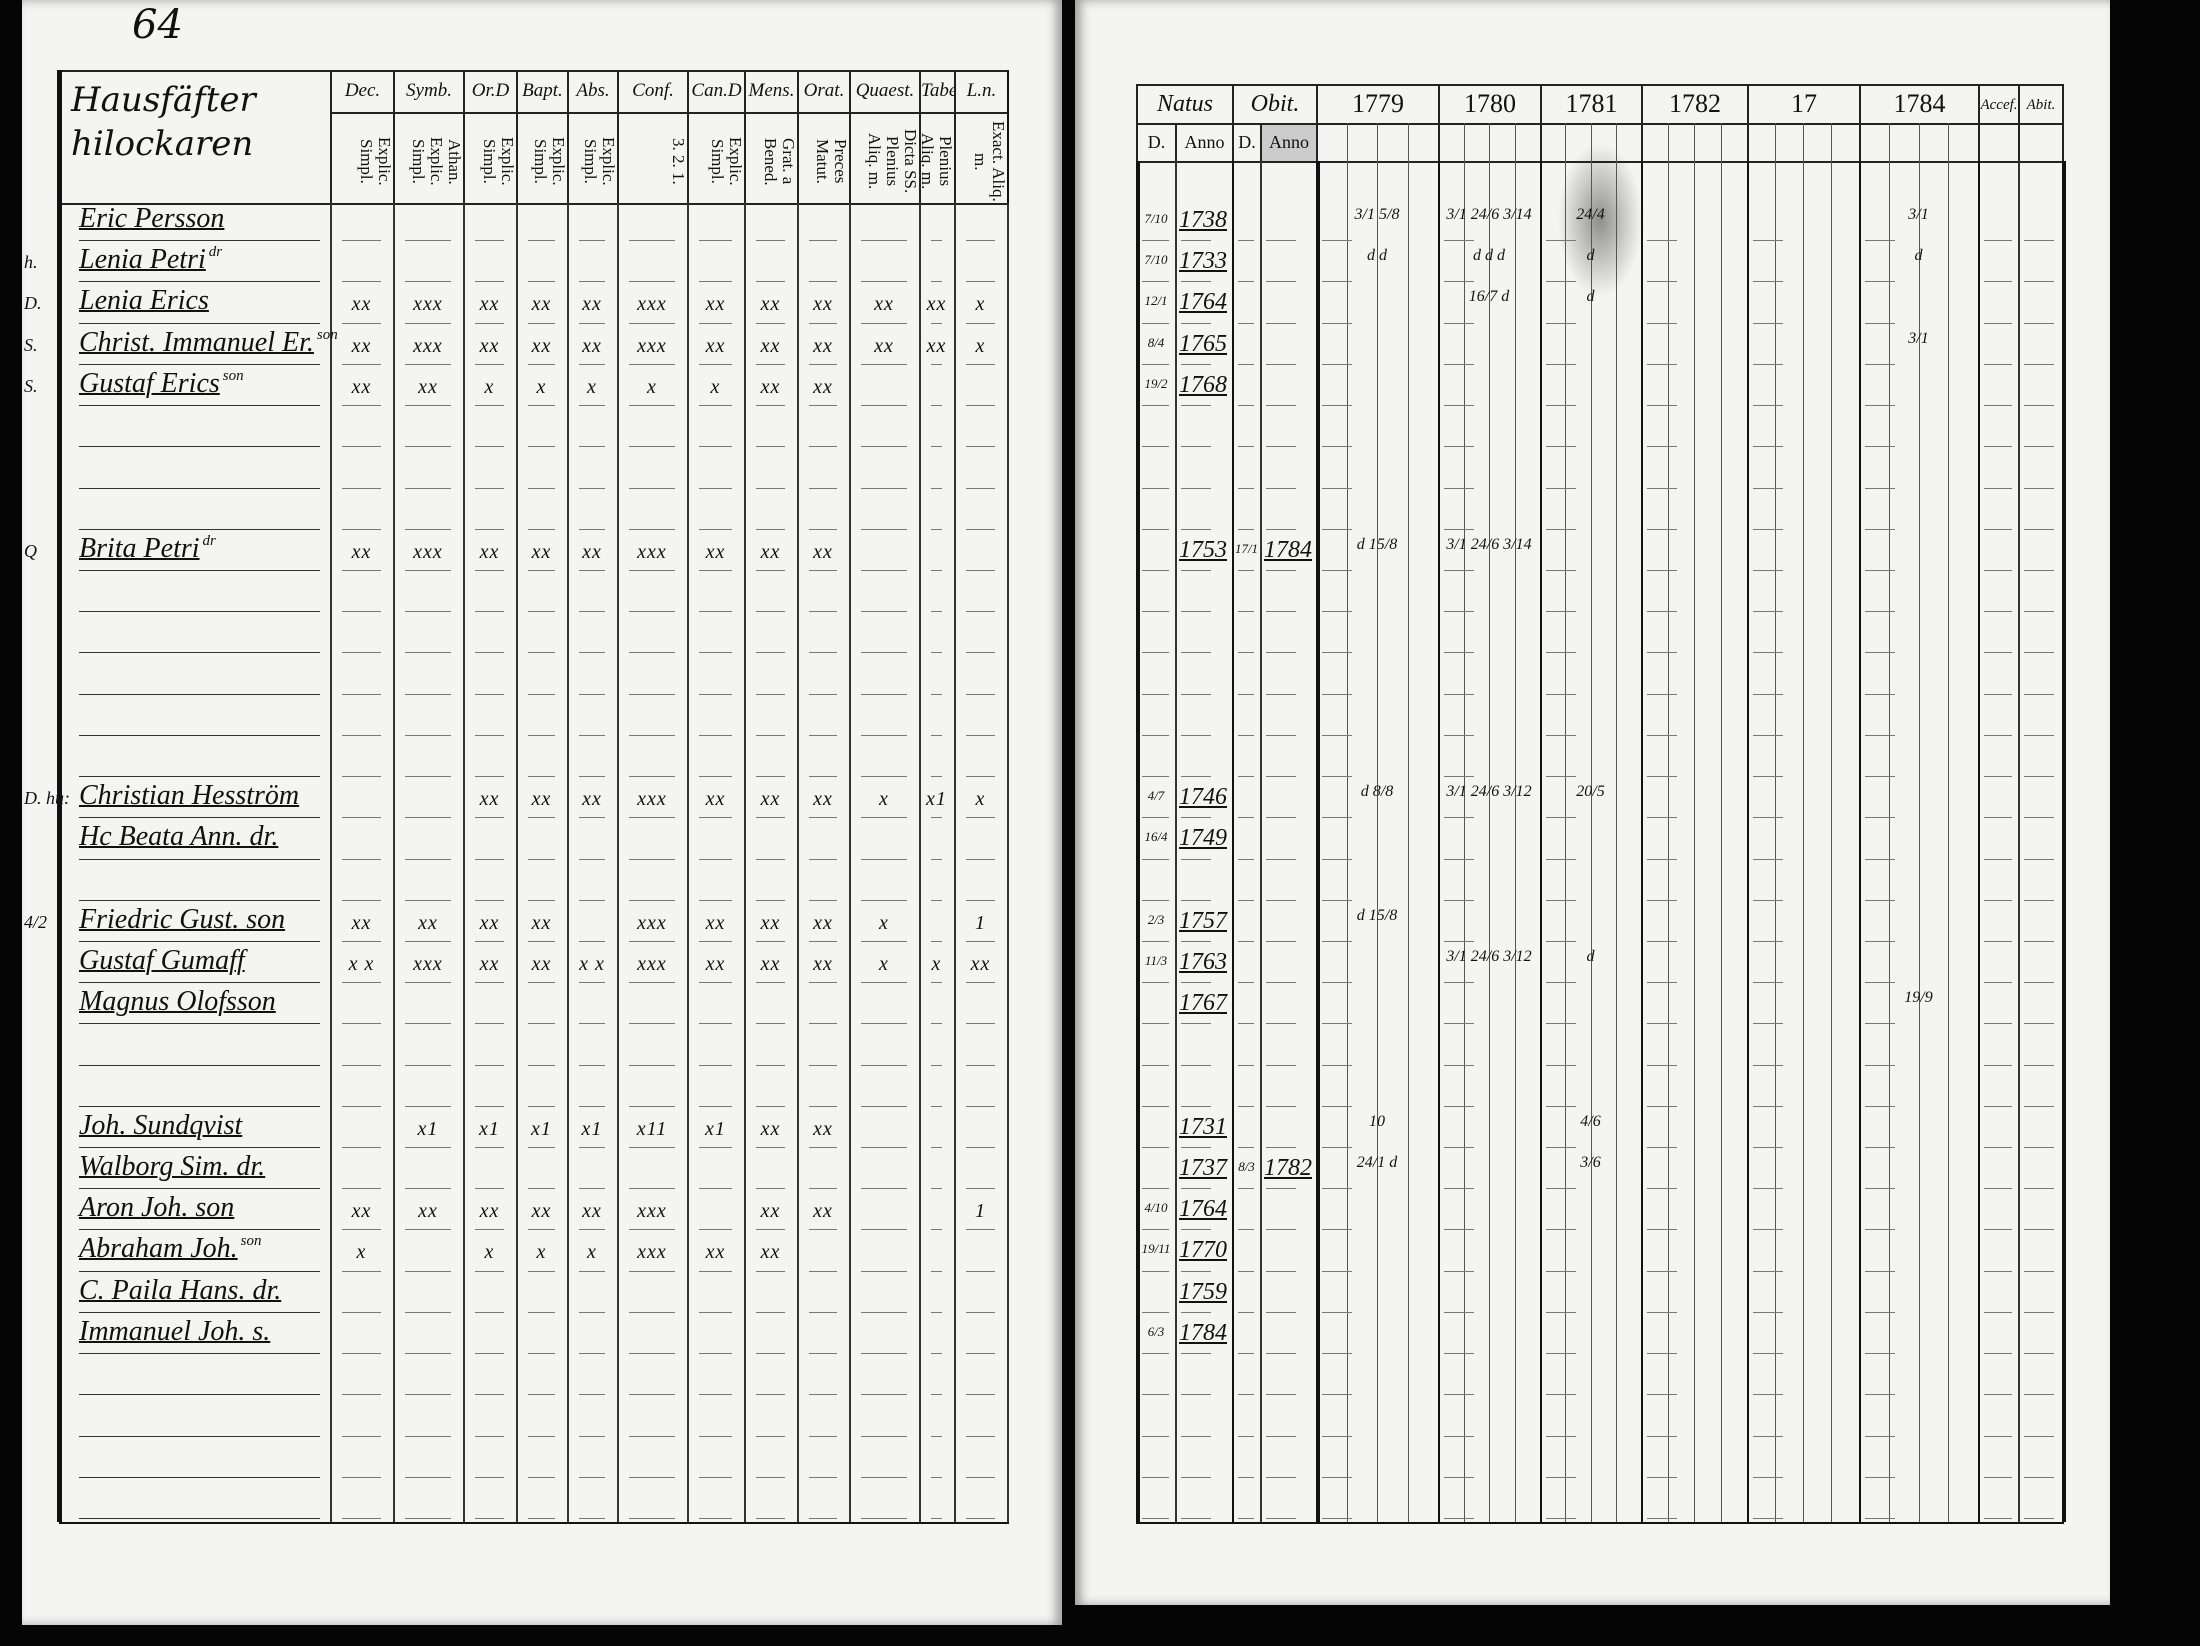  I want to click on exam-mark: x11, so click(652, 1128).